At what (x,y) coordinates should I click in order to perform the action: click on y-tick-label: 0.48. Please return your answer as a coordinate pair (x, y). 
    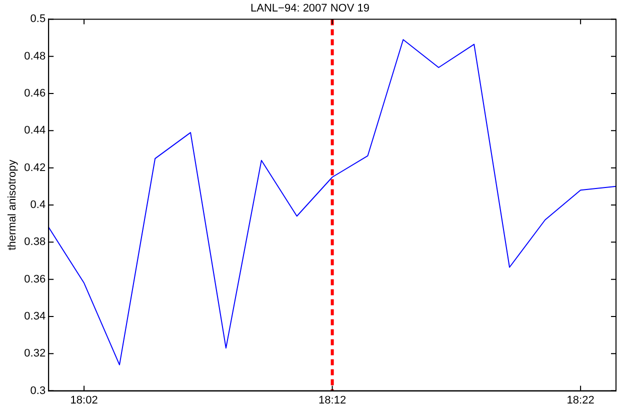
    Looking at the image, I should click on (35, 56).